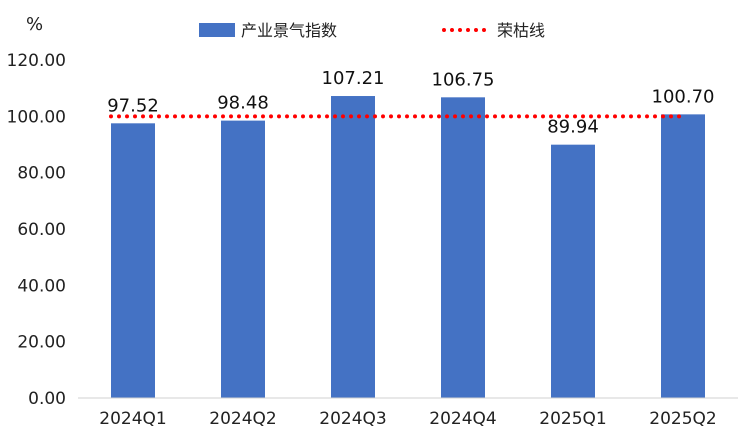 Image resolution: width=756 pixels, height=440 pixels. What do you see at coordinates (41, 174) in the screenshot?
I see `y-tick-label: 80.00` at bounding box center [41, 174].